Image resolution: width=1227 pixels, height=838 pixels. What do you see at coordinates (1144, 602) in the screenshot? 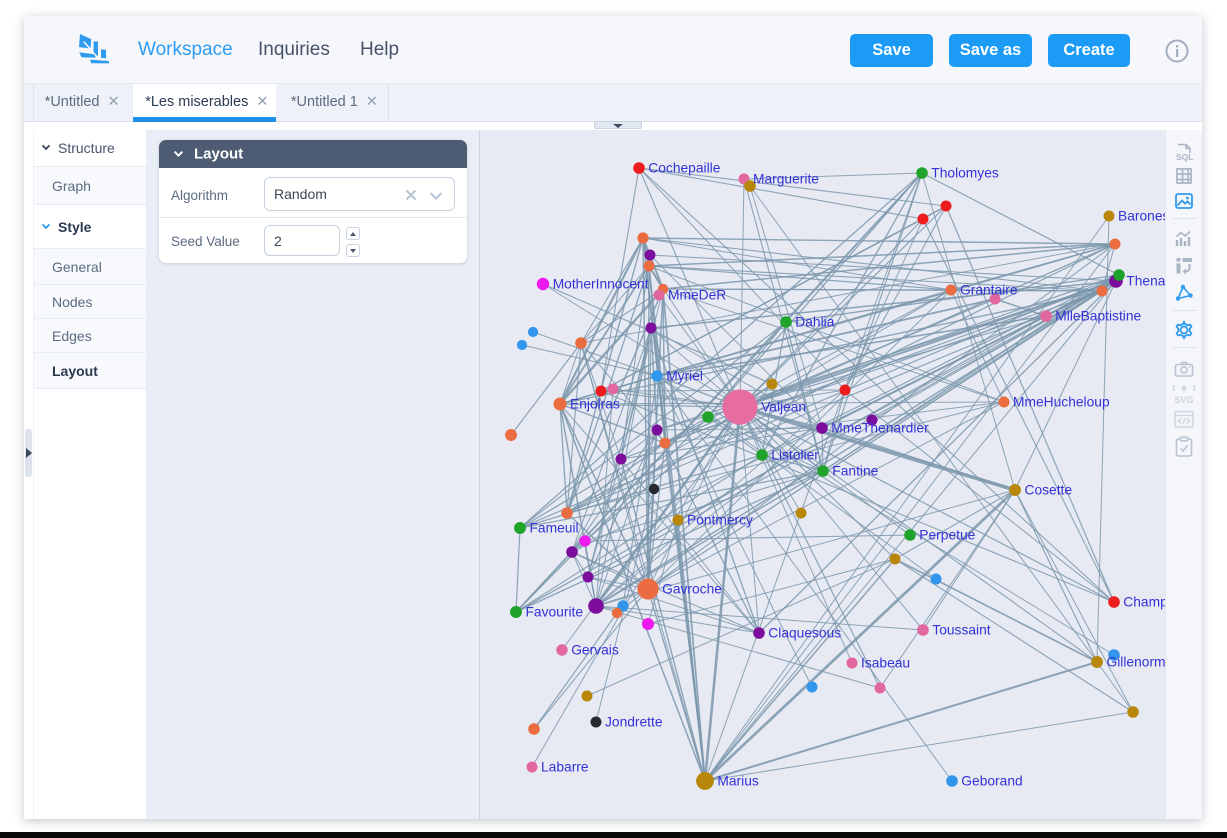
I see `svg-text: Champmathieu` at bounding box center [1144, 602].